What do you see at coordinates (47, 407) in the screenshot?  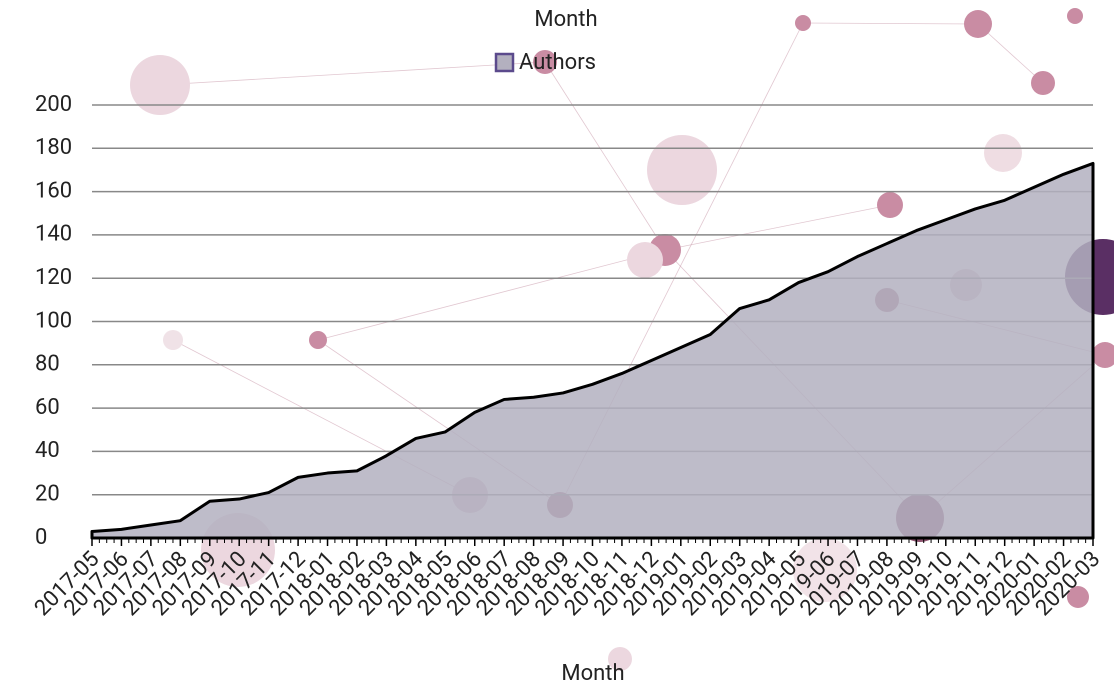 I see `y-tick-label: 60` at bounding box center [47, 407].